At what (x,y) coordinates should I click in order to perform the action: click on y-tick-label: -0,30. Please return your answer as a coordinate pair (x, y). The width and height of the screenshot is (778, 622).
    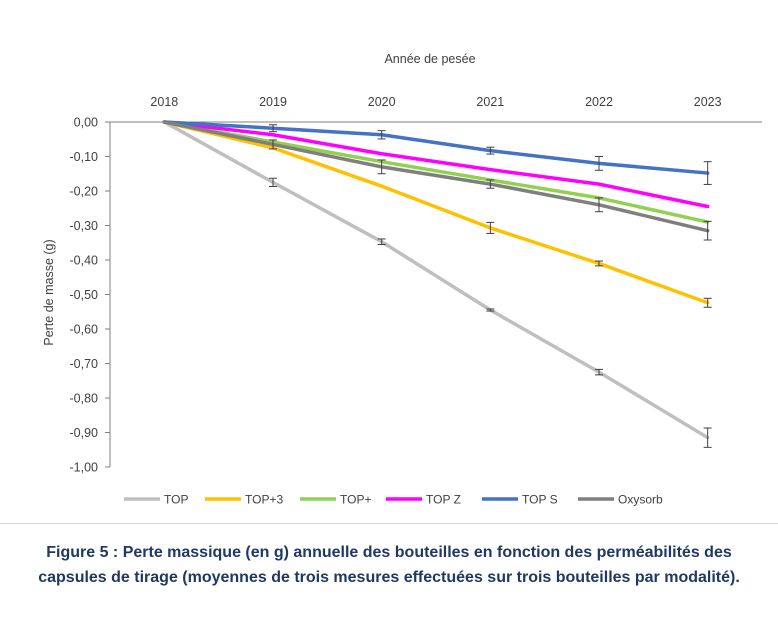
    Looking at the image, I should click on (84, 226).